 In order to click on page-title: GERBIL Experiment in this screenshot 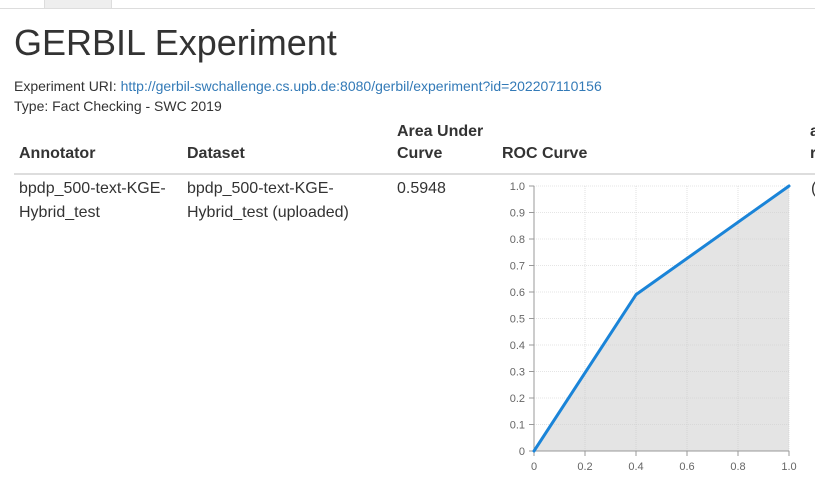, I will do `click(175, 42)`.